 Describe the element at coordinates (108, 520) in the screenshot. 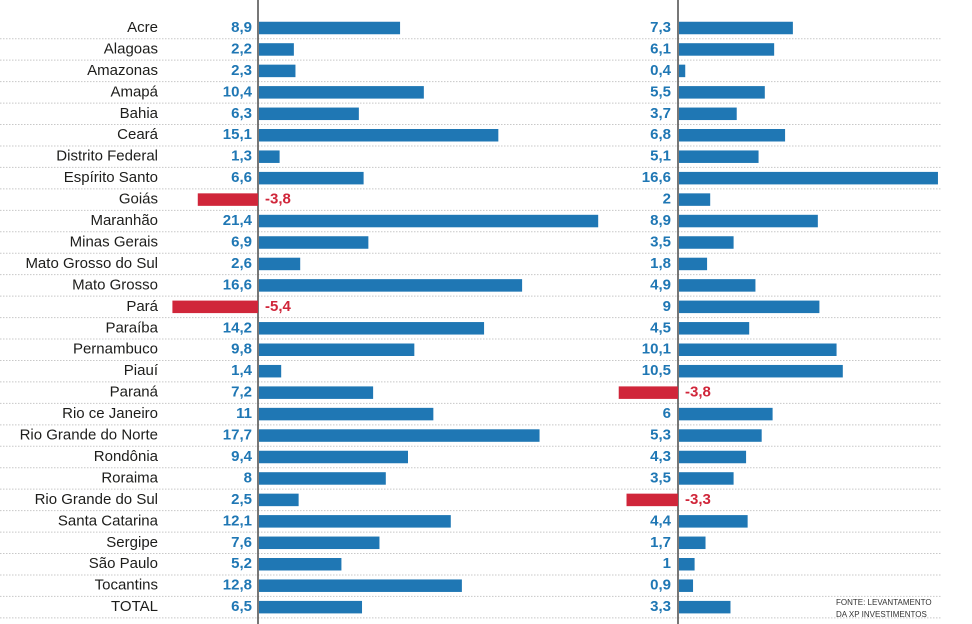

I see `state-label-santa-catarina: Santa Catarina` at that location.